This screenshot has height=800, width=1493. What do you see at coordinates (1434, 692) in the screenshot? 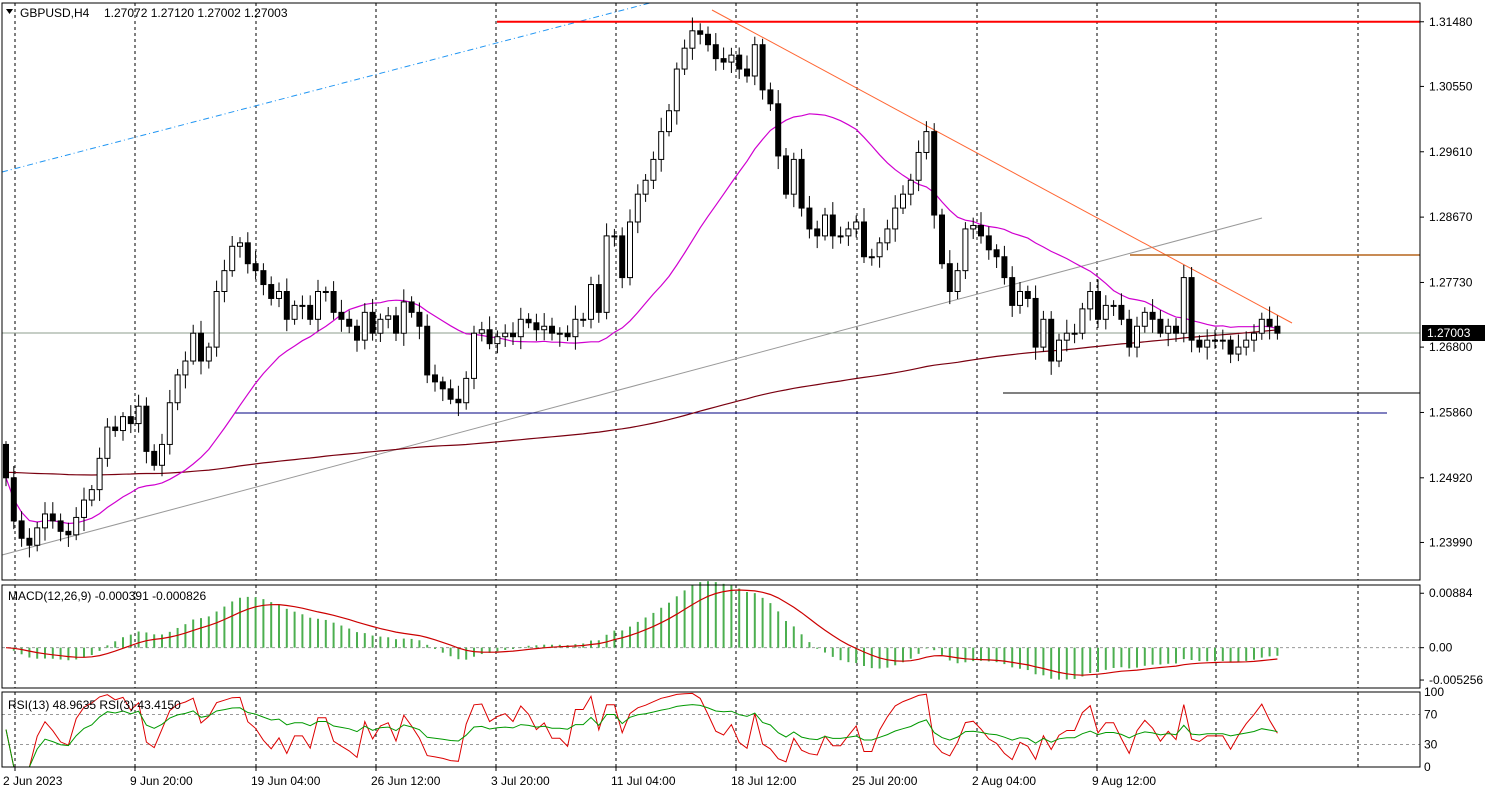
I see `rsi-y-tick-label: 100` at bounding box center [1434, 692].